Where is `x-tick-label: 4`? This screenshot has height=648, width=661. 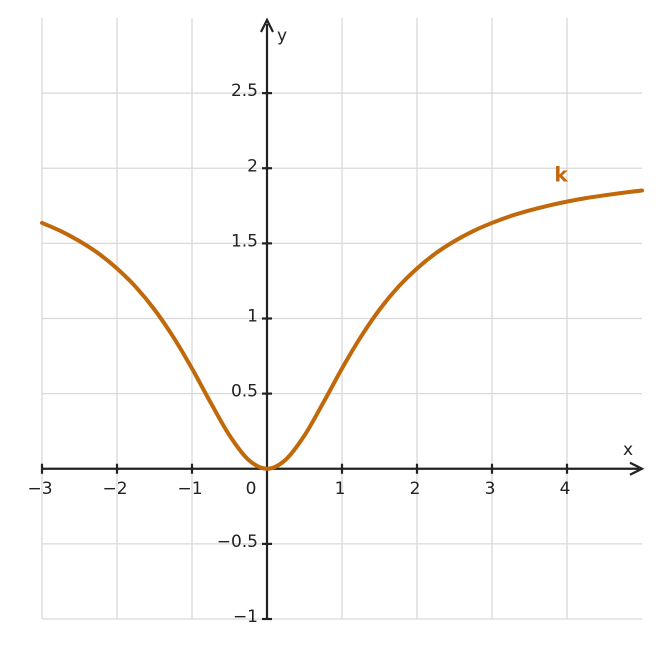 x-tick-label: 4 is located at coordinates (565, 489).